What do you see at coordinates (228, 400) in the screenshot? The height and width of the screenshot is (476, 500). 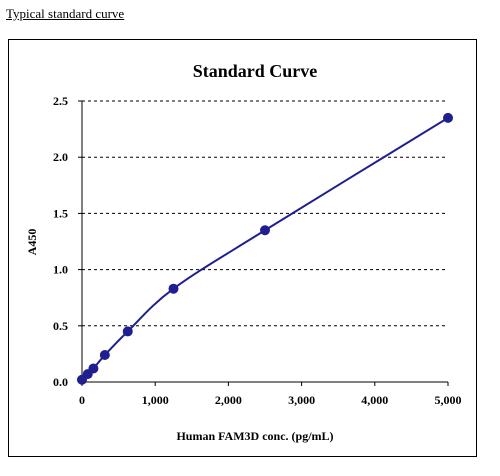 I see `x-tick-label: 2,000` at bounding box center [228, 400].